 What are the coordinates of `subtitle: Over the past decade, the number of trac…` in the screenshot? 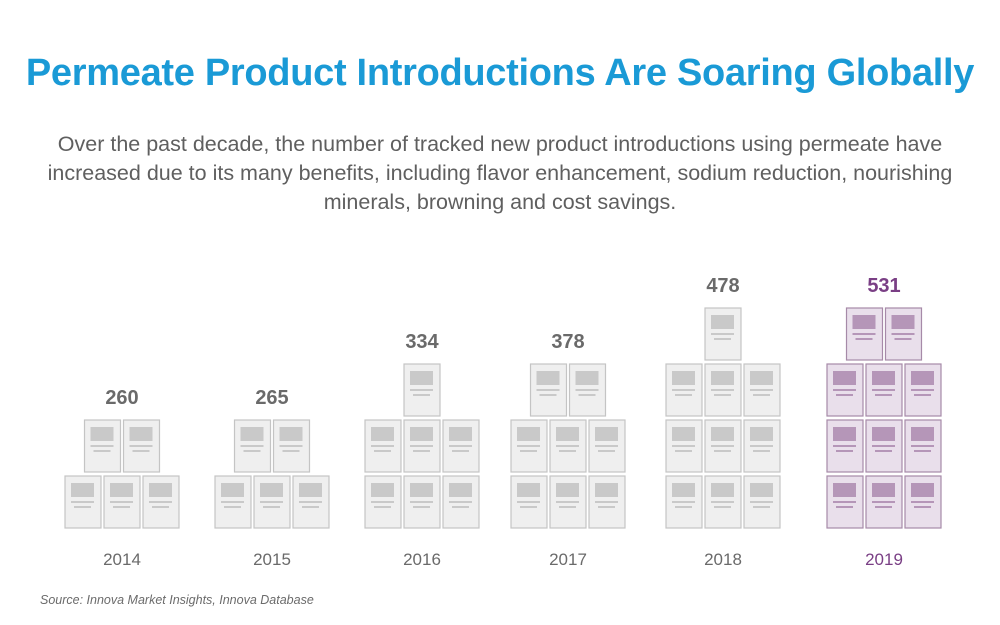 It's located at (500, 173).